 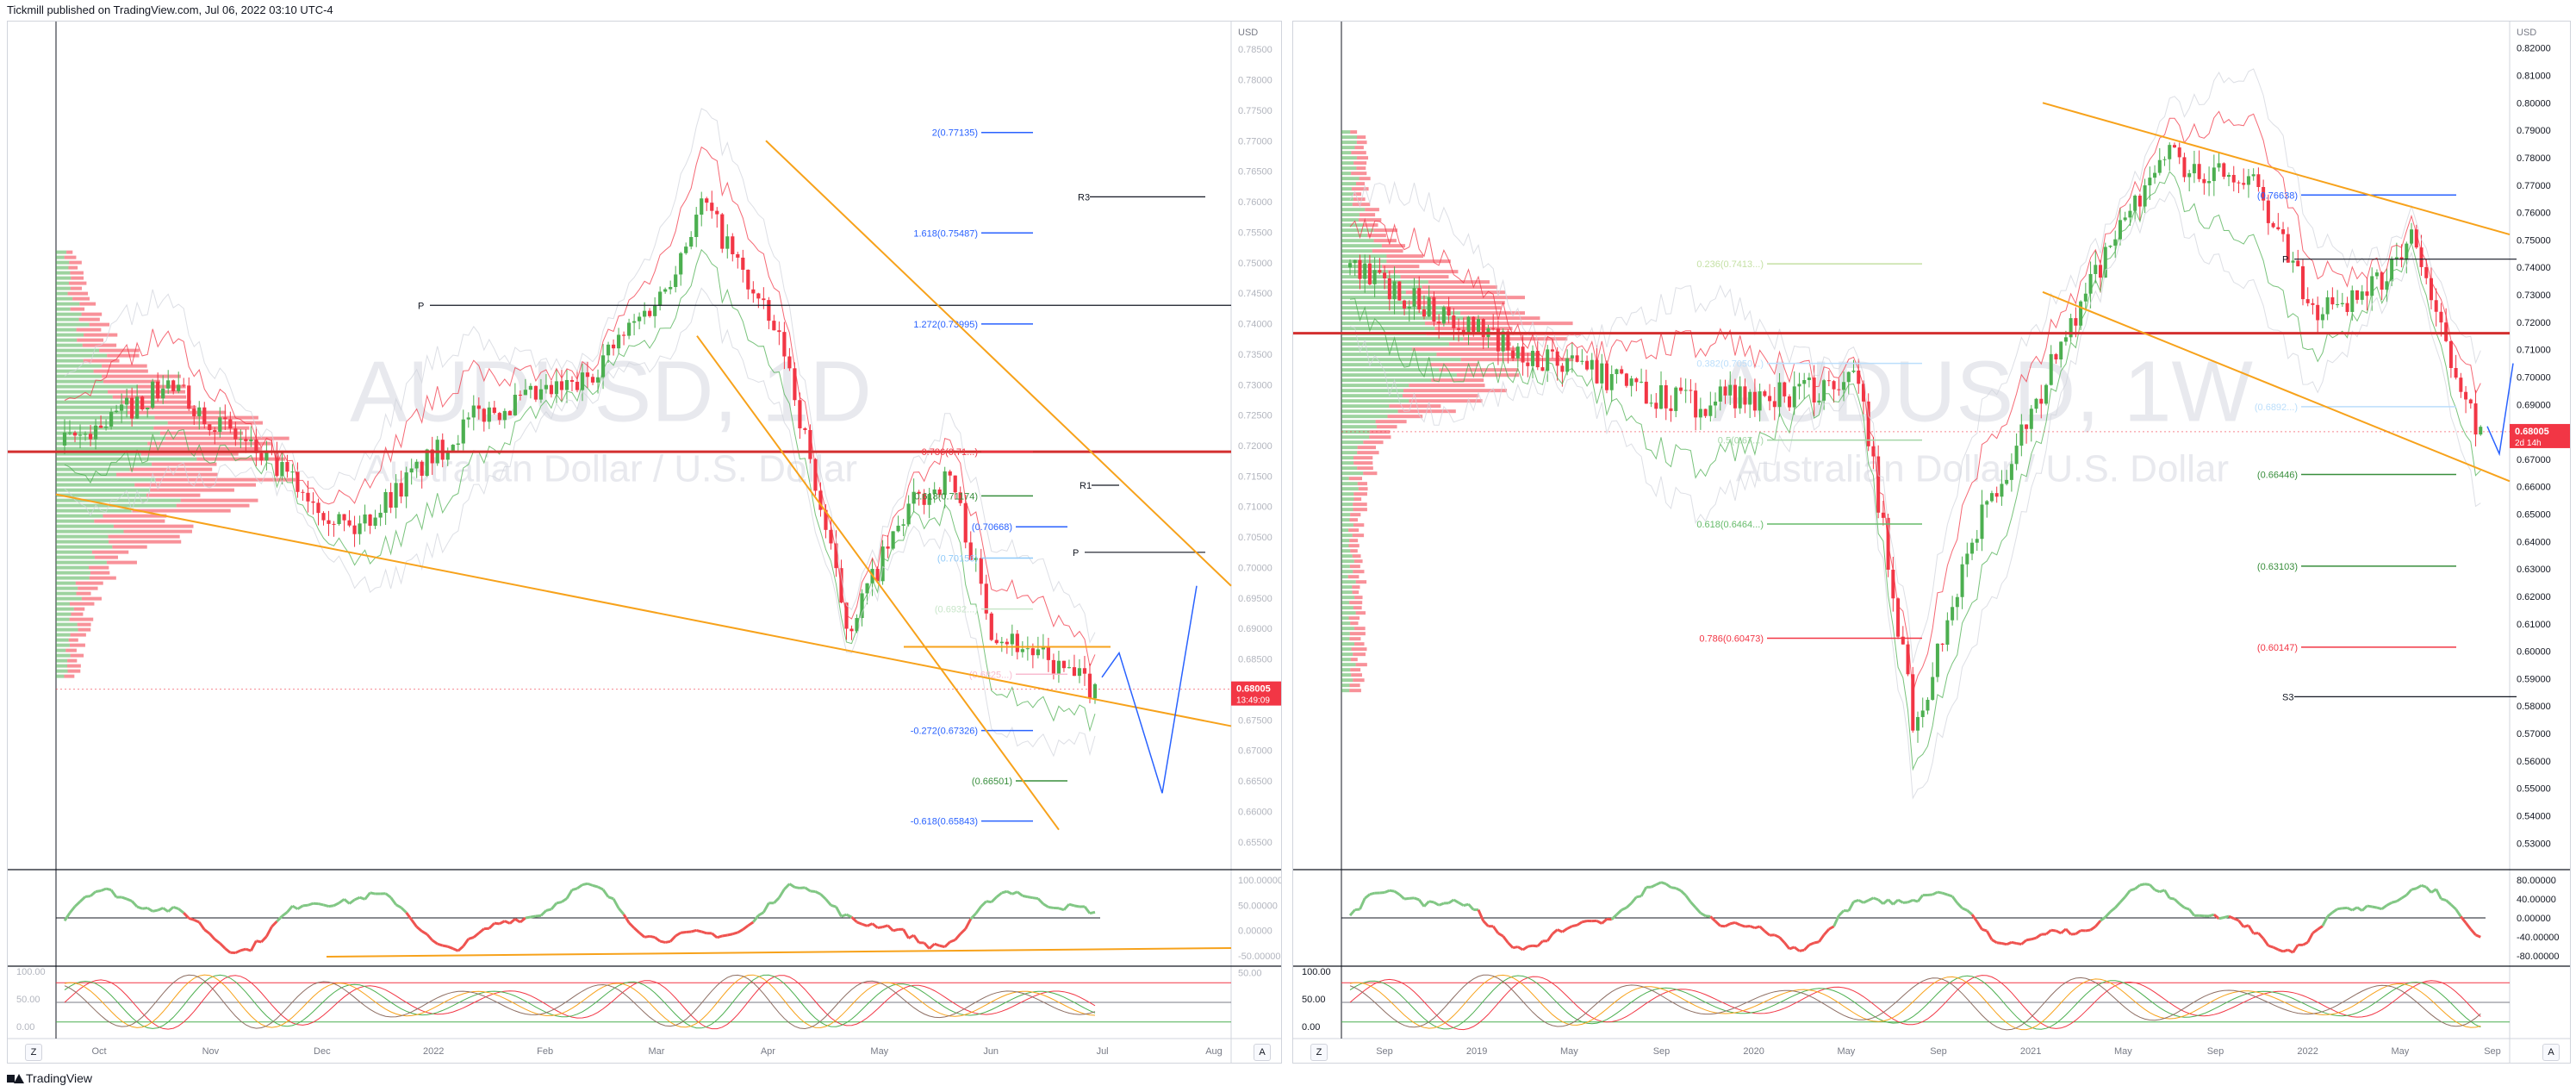 I want to click on time-axis-label: Dec, so click(x=323, y=1051).